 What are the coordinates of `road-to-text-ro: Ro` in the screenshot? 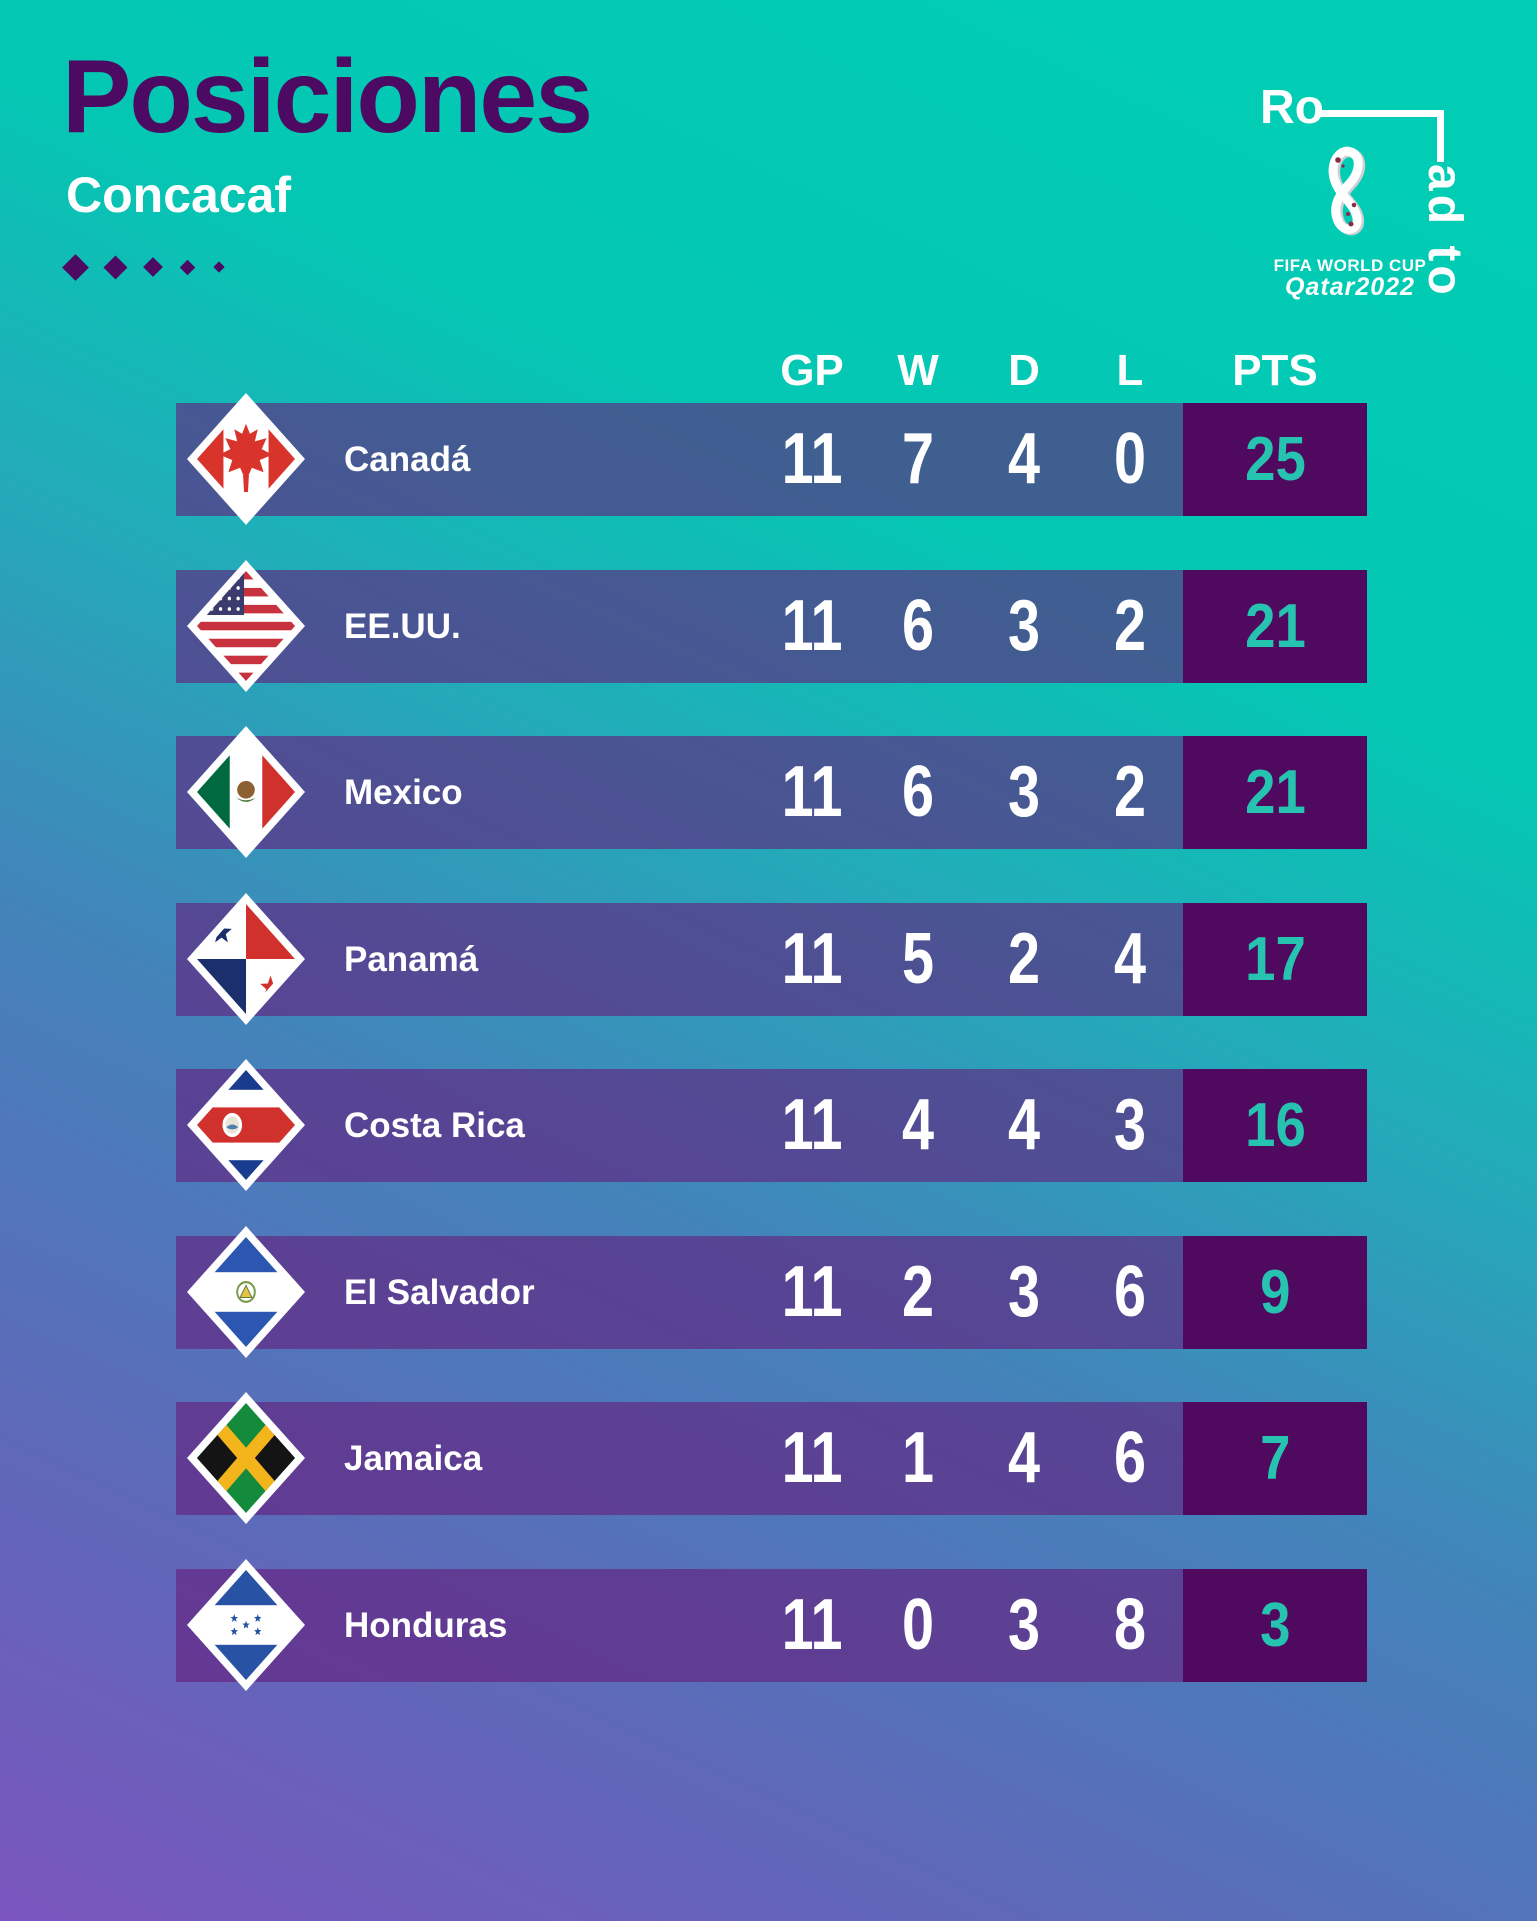 It's located at (1292, 107).